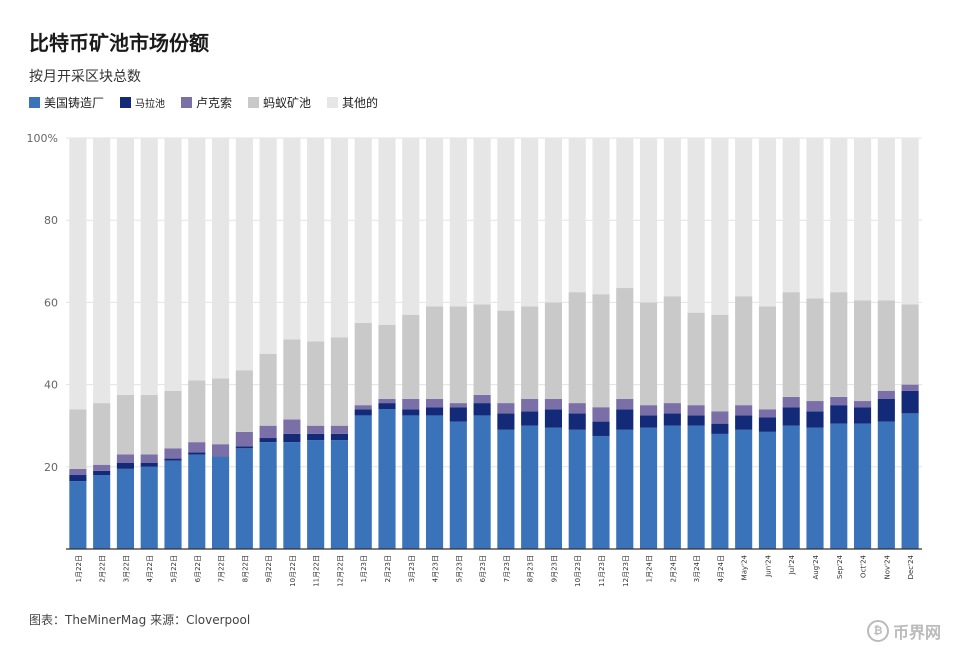  Describe the element at coordinates (51, 302) in the screenshot. I see `y-tick-label: 60` at that location.